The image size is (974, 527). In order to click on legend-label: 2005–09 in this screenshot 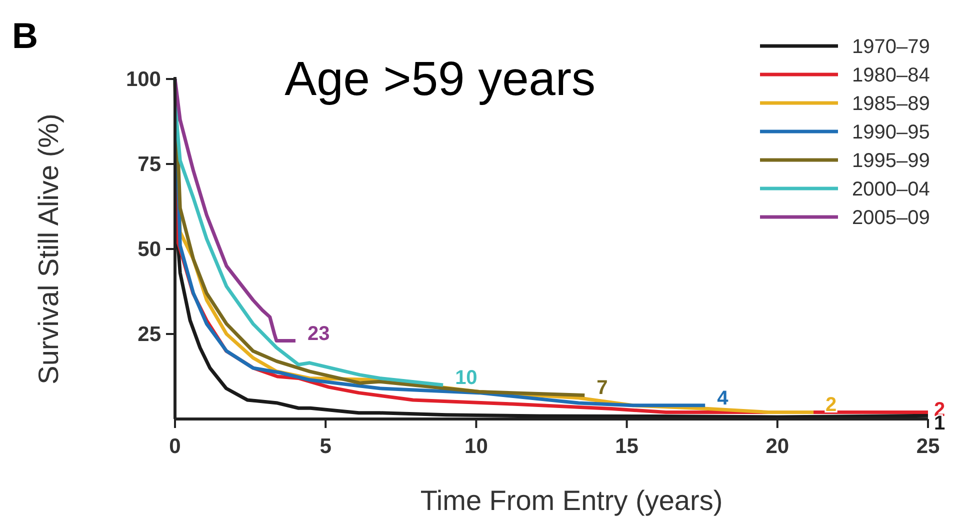, I will do `click(891, 218)`.